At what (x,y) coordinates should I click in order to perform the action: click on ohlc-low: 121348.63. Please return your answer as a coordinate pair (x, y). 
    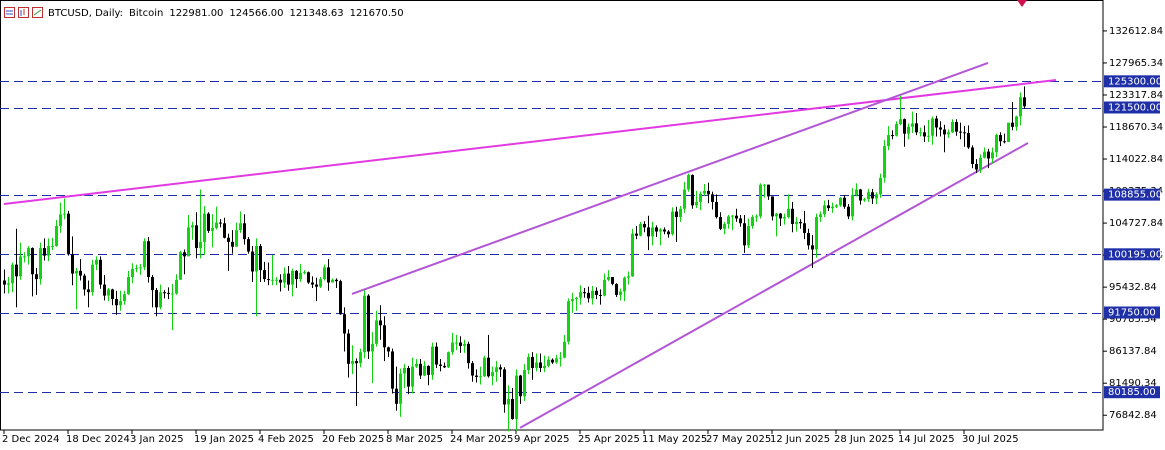
    Looking at the image, I should click on (316, 13).